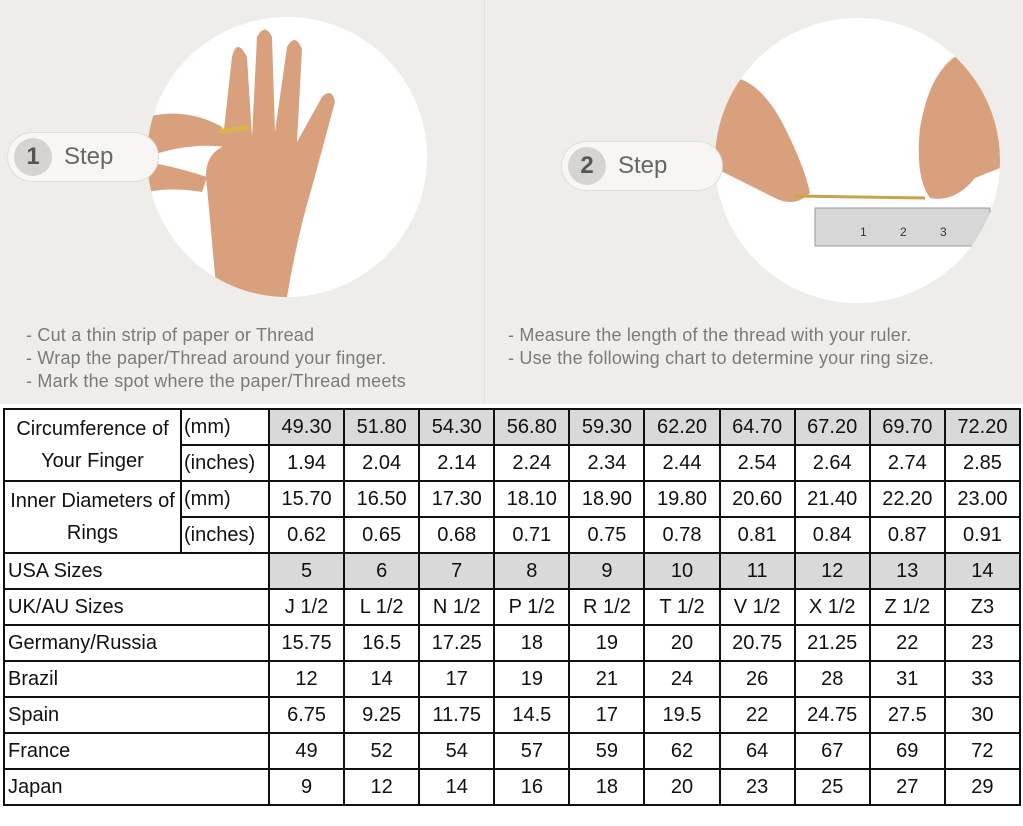 This screenshot has width=1023, height=826. What do you see at coordinates (457, 571) in the screenshot?
I see `size-cell: 7` at bounding box center [457, 571].